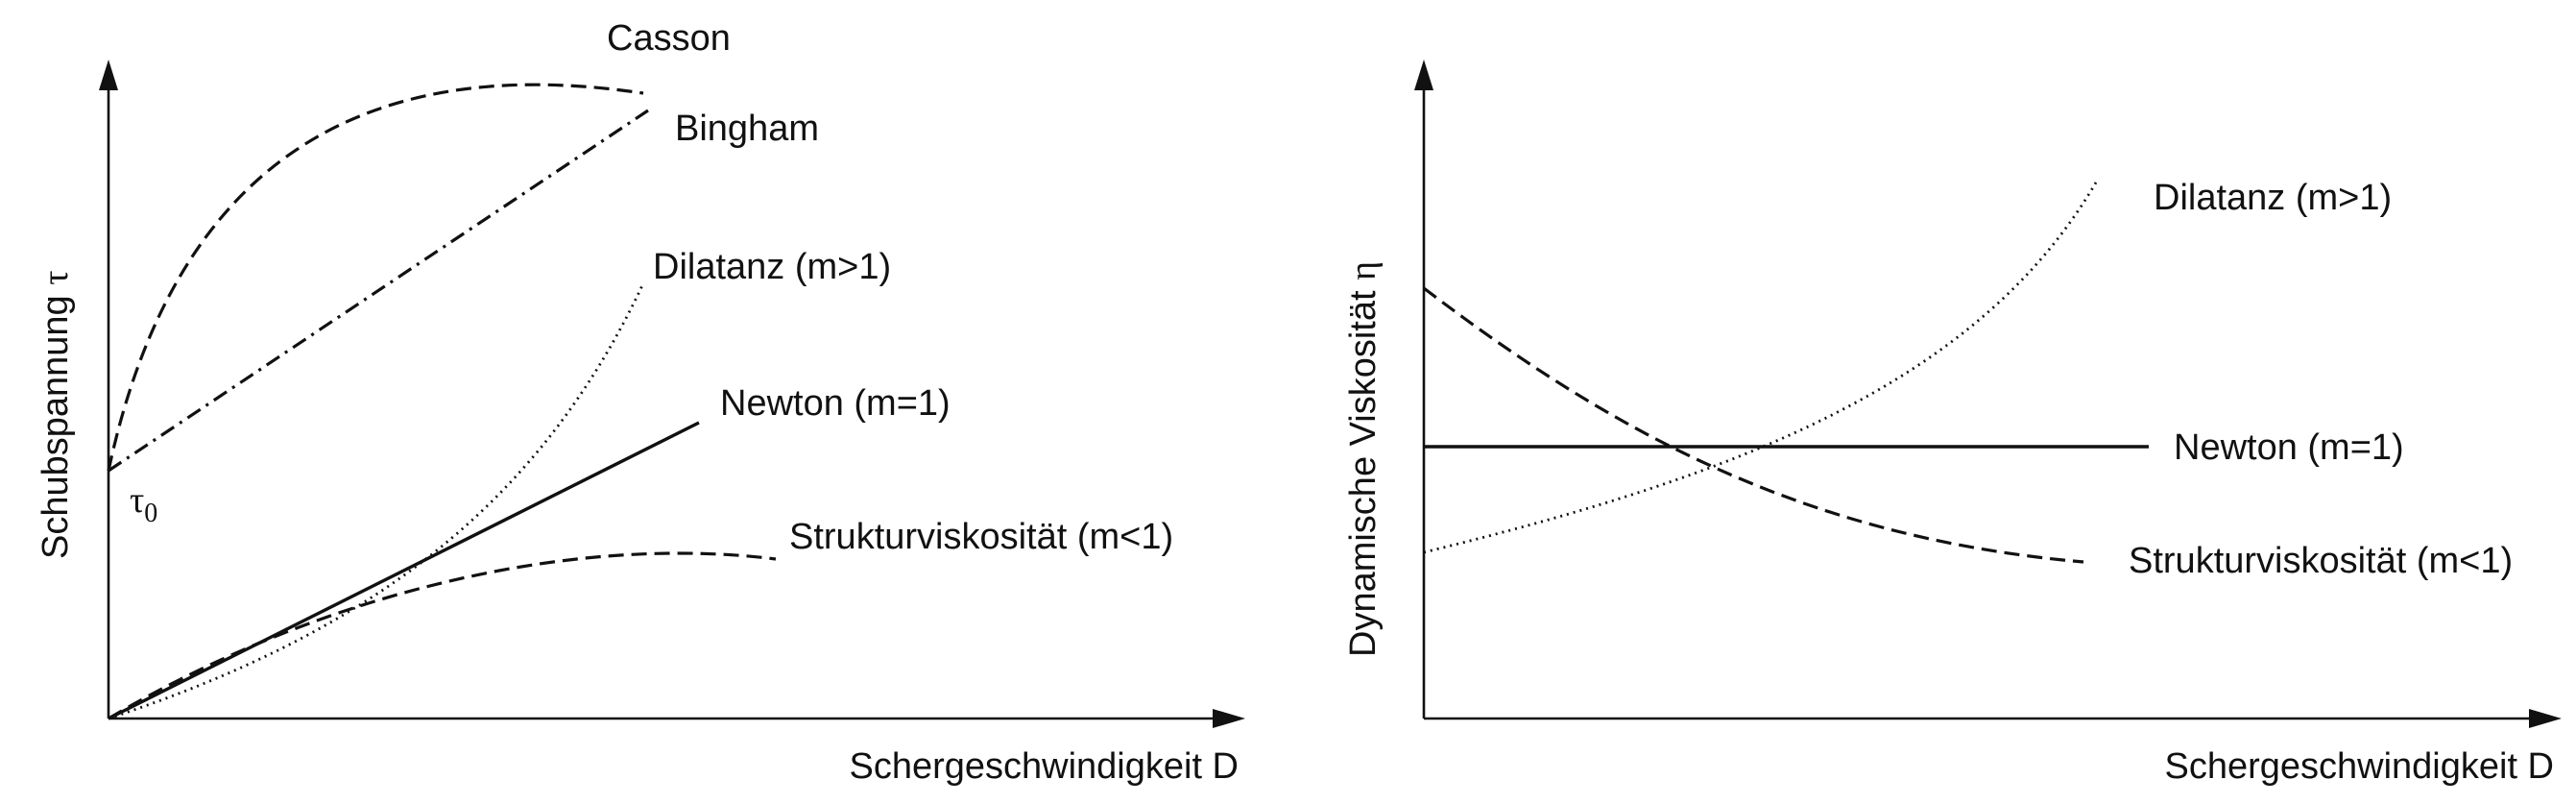  I want to click on right-y-axis-label-text: Dynamische Viskosität, so click(1363, 473).